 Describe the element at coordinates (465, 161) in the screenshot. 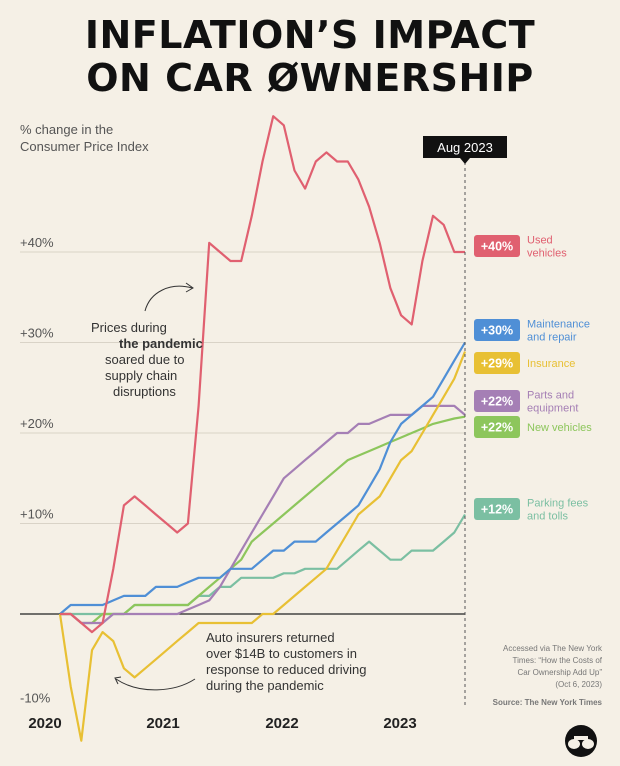

I see `marker-pointer` at that location.